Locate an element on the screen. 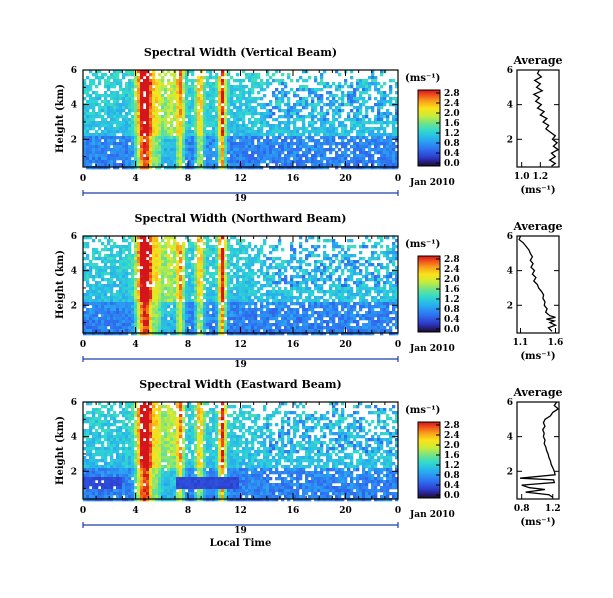 This screenshot has width=613, height=598. chart-title: Spectral Width (Vertical Beam) is located at coordinates (240, 52).